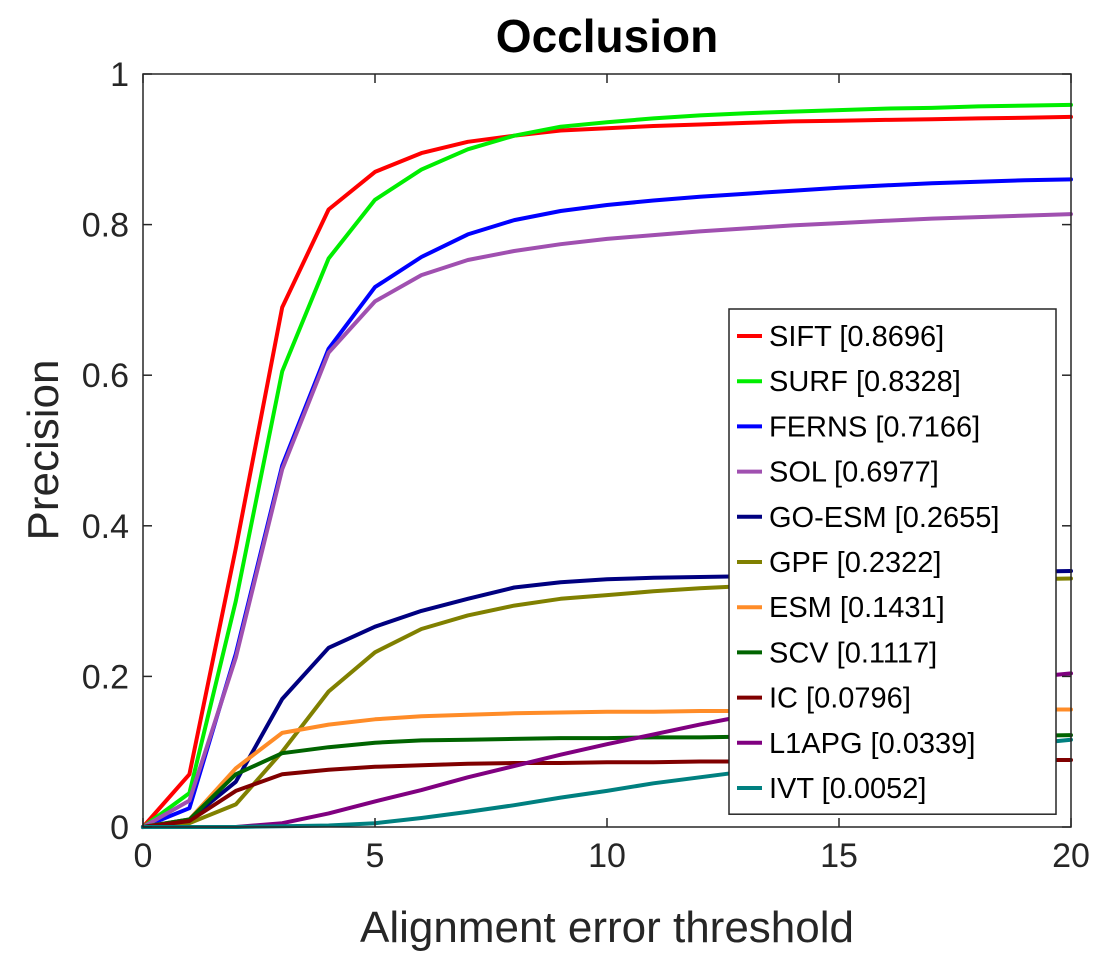 This screenshot has height=955, width=1106. What do you see at coordinates (874, 427) in the screenshot?
I see `legend-label-2: FERNS [0.7166]` at bounding box center [874, 427].